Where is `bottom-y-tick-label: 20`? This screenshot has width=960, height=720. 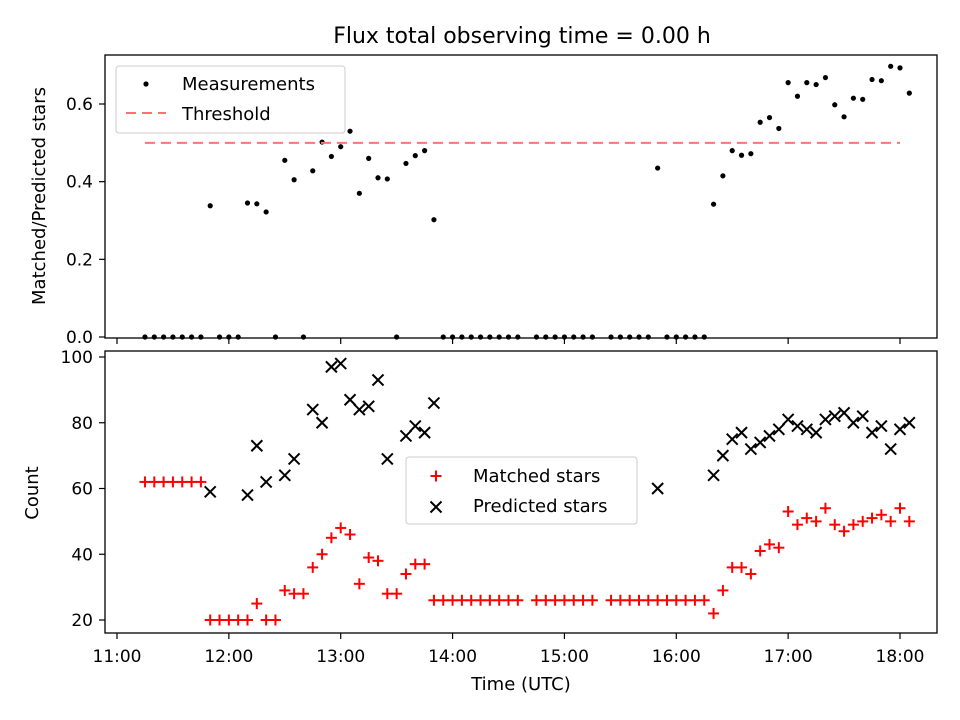 bottom-y-tick-label: 20 is located at coordinates (82, 621).